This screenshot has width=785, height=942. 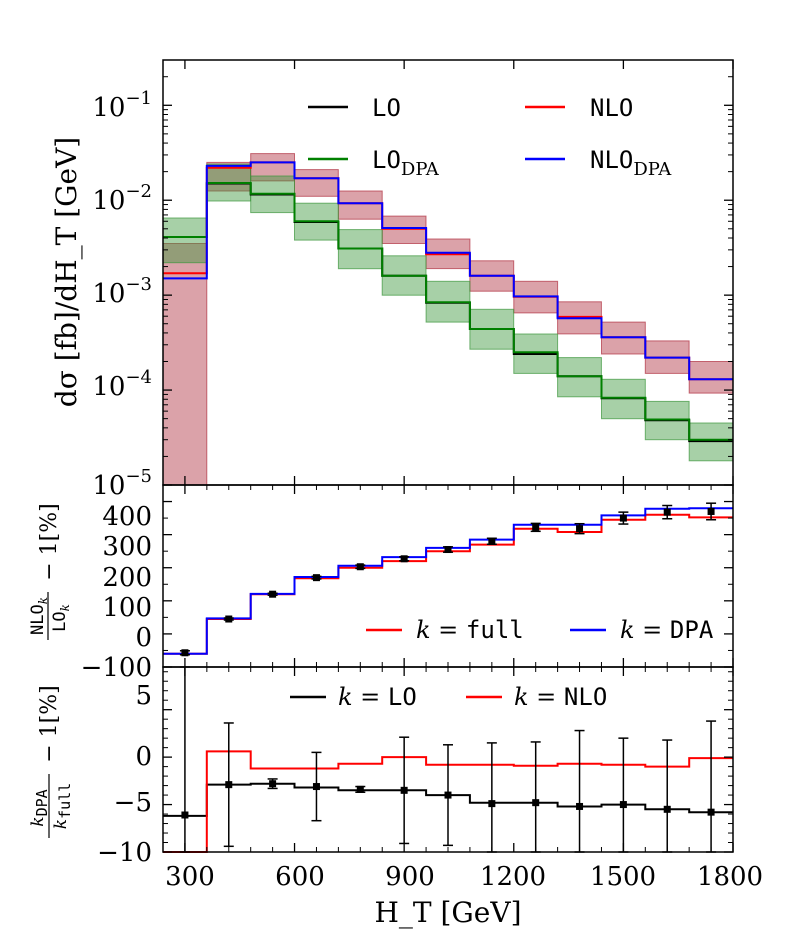 I want to click on ratio-dpa-ytick-label: −10, so click(x=124, y=853).